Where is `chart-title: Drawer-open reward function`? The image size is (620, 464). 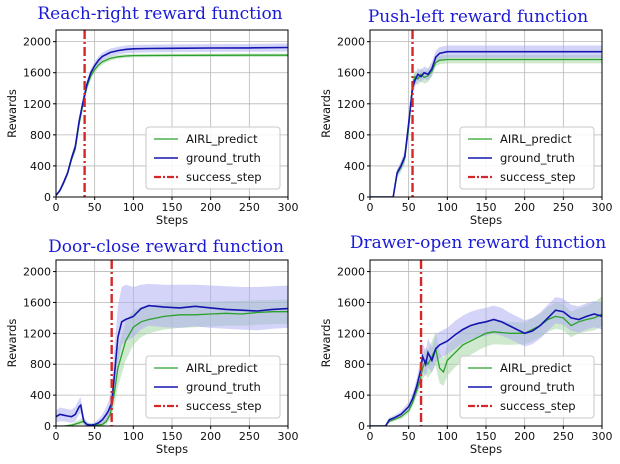
chart-title: Drawer-open reward function is located at coordinates (478, 243).